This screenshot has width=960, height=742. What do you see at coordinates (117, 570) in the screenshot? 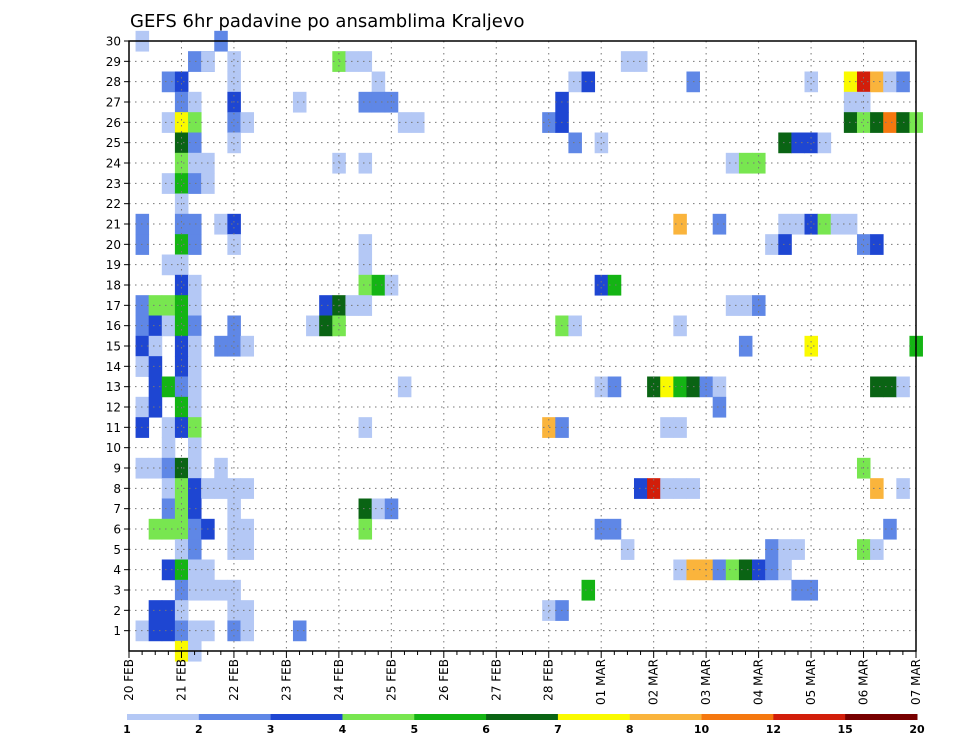
I see `y-tick-label: 4` at bounding box center [117, 570].